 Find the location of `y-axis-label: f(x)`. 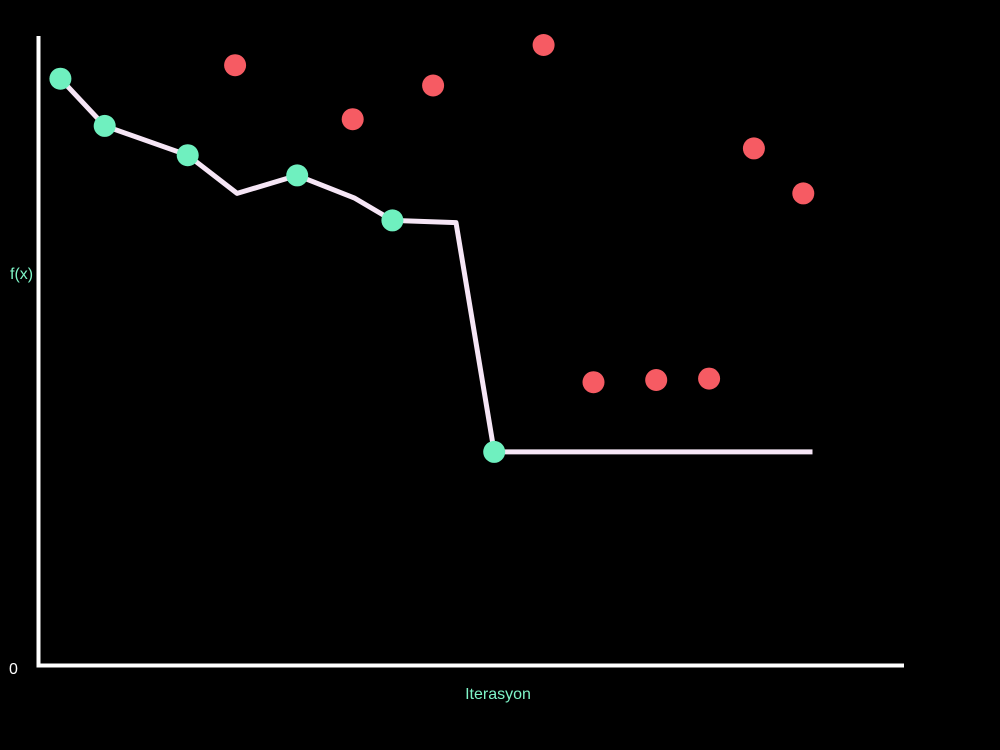

y-axis-label: f(x) is located at coordinates (21, 274).